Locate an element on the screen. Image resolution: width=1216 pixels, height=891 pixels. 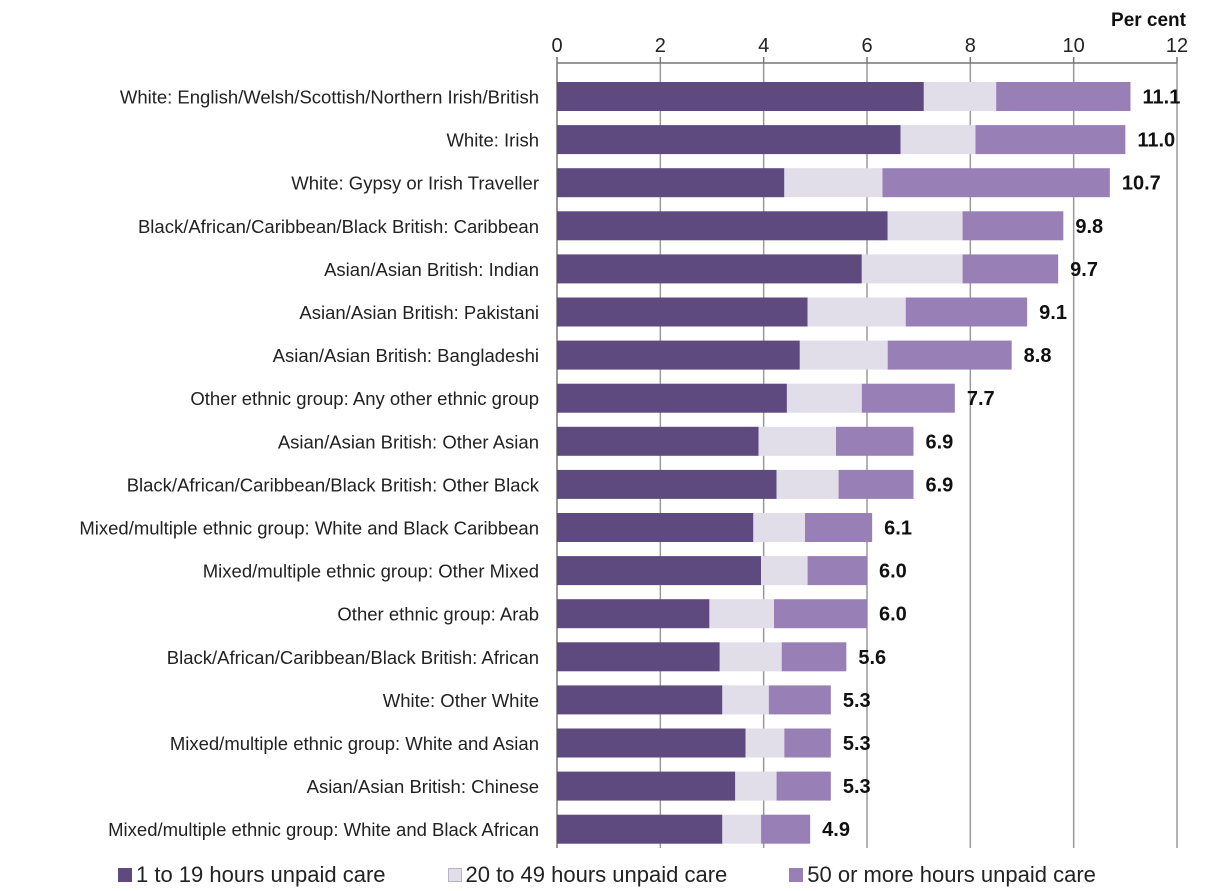
legend-item-1-19-hours: 1 to 19 hours unpaid care is located at coordinates (252, 875).